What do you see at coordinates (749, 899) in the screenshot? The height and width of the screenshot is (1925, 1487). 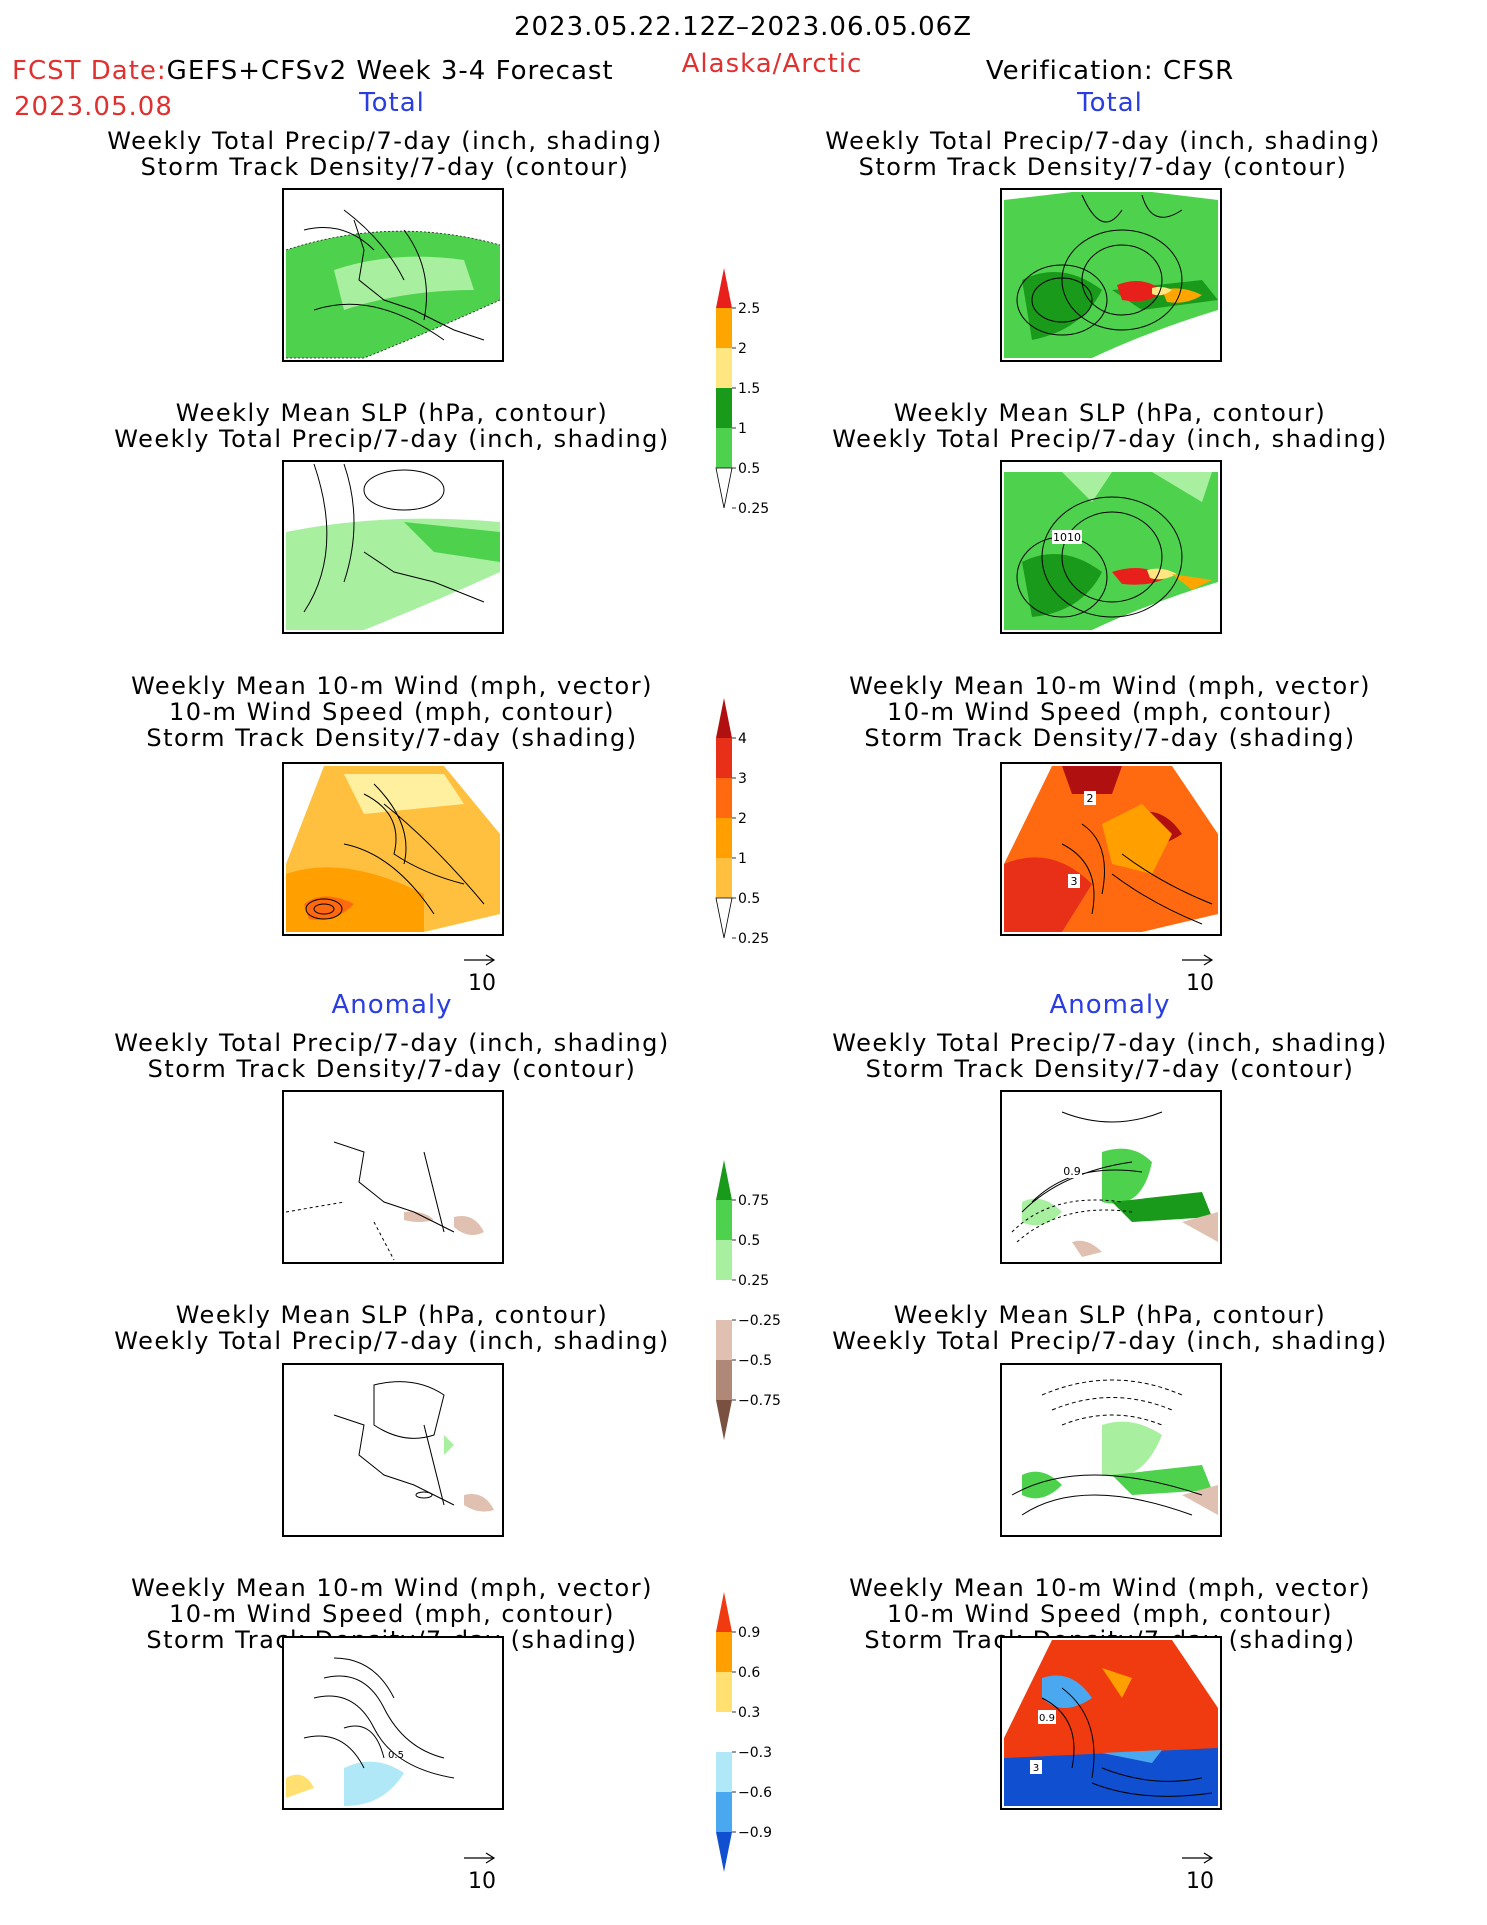 I see `storm_total-tick-label-4: 0.5` at bounding box center [749, 899].